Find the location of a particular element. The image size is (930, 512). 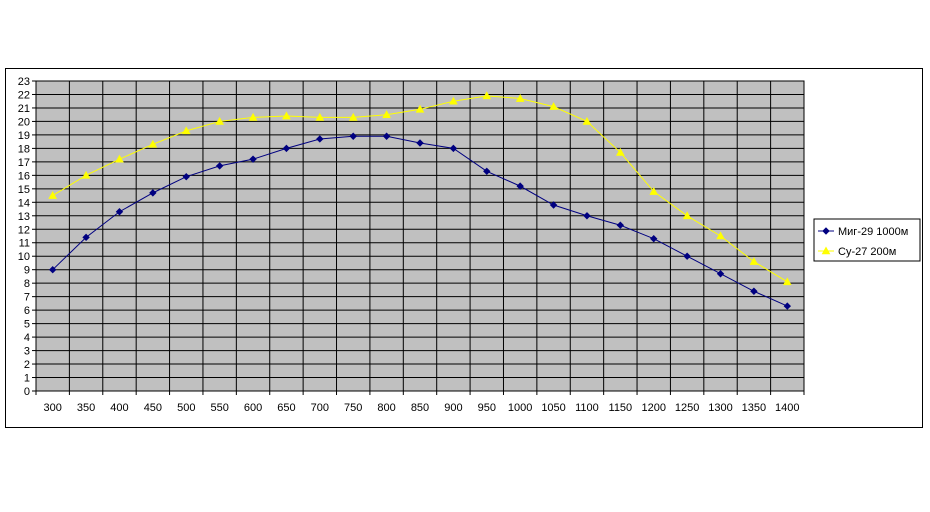

x-tick-label: 450 is located at coordinates (153, 408).